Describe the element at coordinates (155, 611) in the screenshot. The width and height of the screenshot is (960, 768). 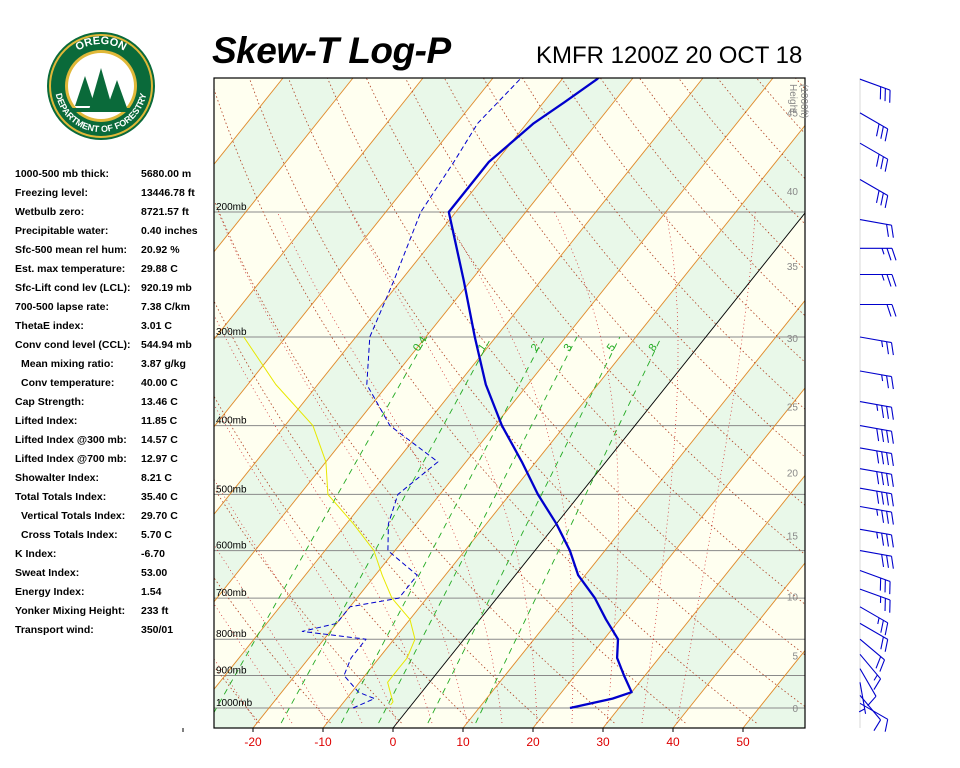
I see `index-value: 233 ft` at that location.